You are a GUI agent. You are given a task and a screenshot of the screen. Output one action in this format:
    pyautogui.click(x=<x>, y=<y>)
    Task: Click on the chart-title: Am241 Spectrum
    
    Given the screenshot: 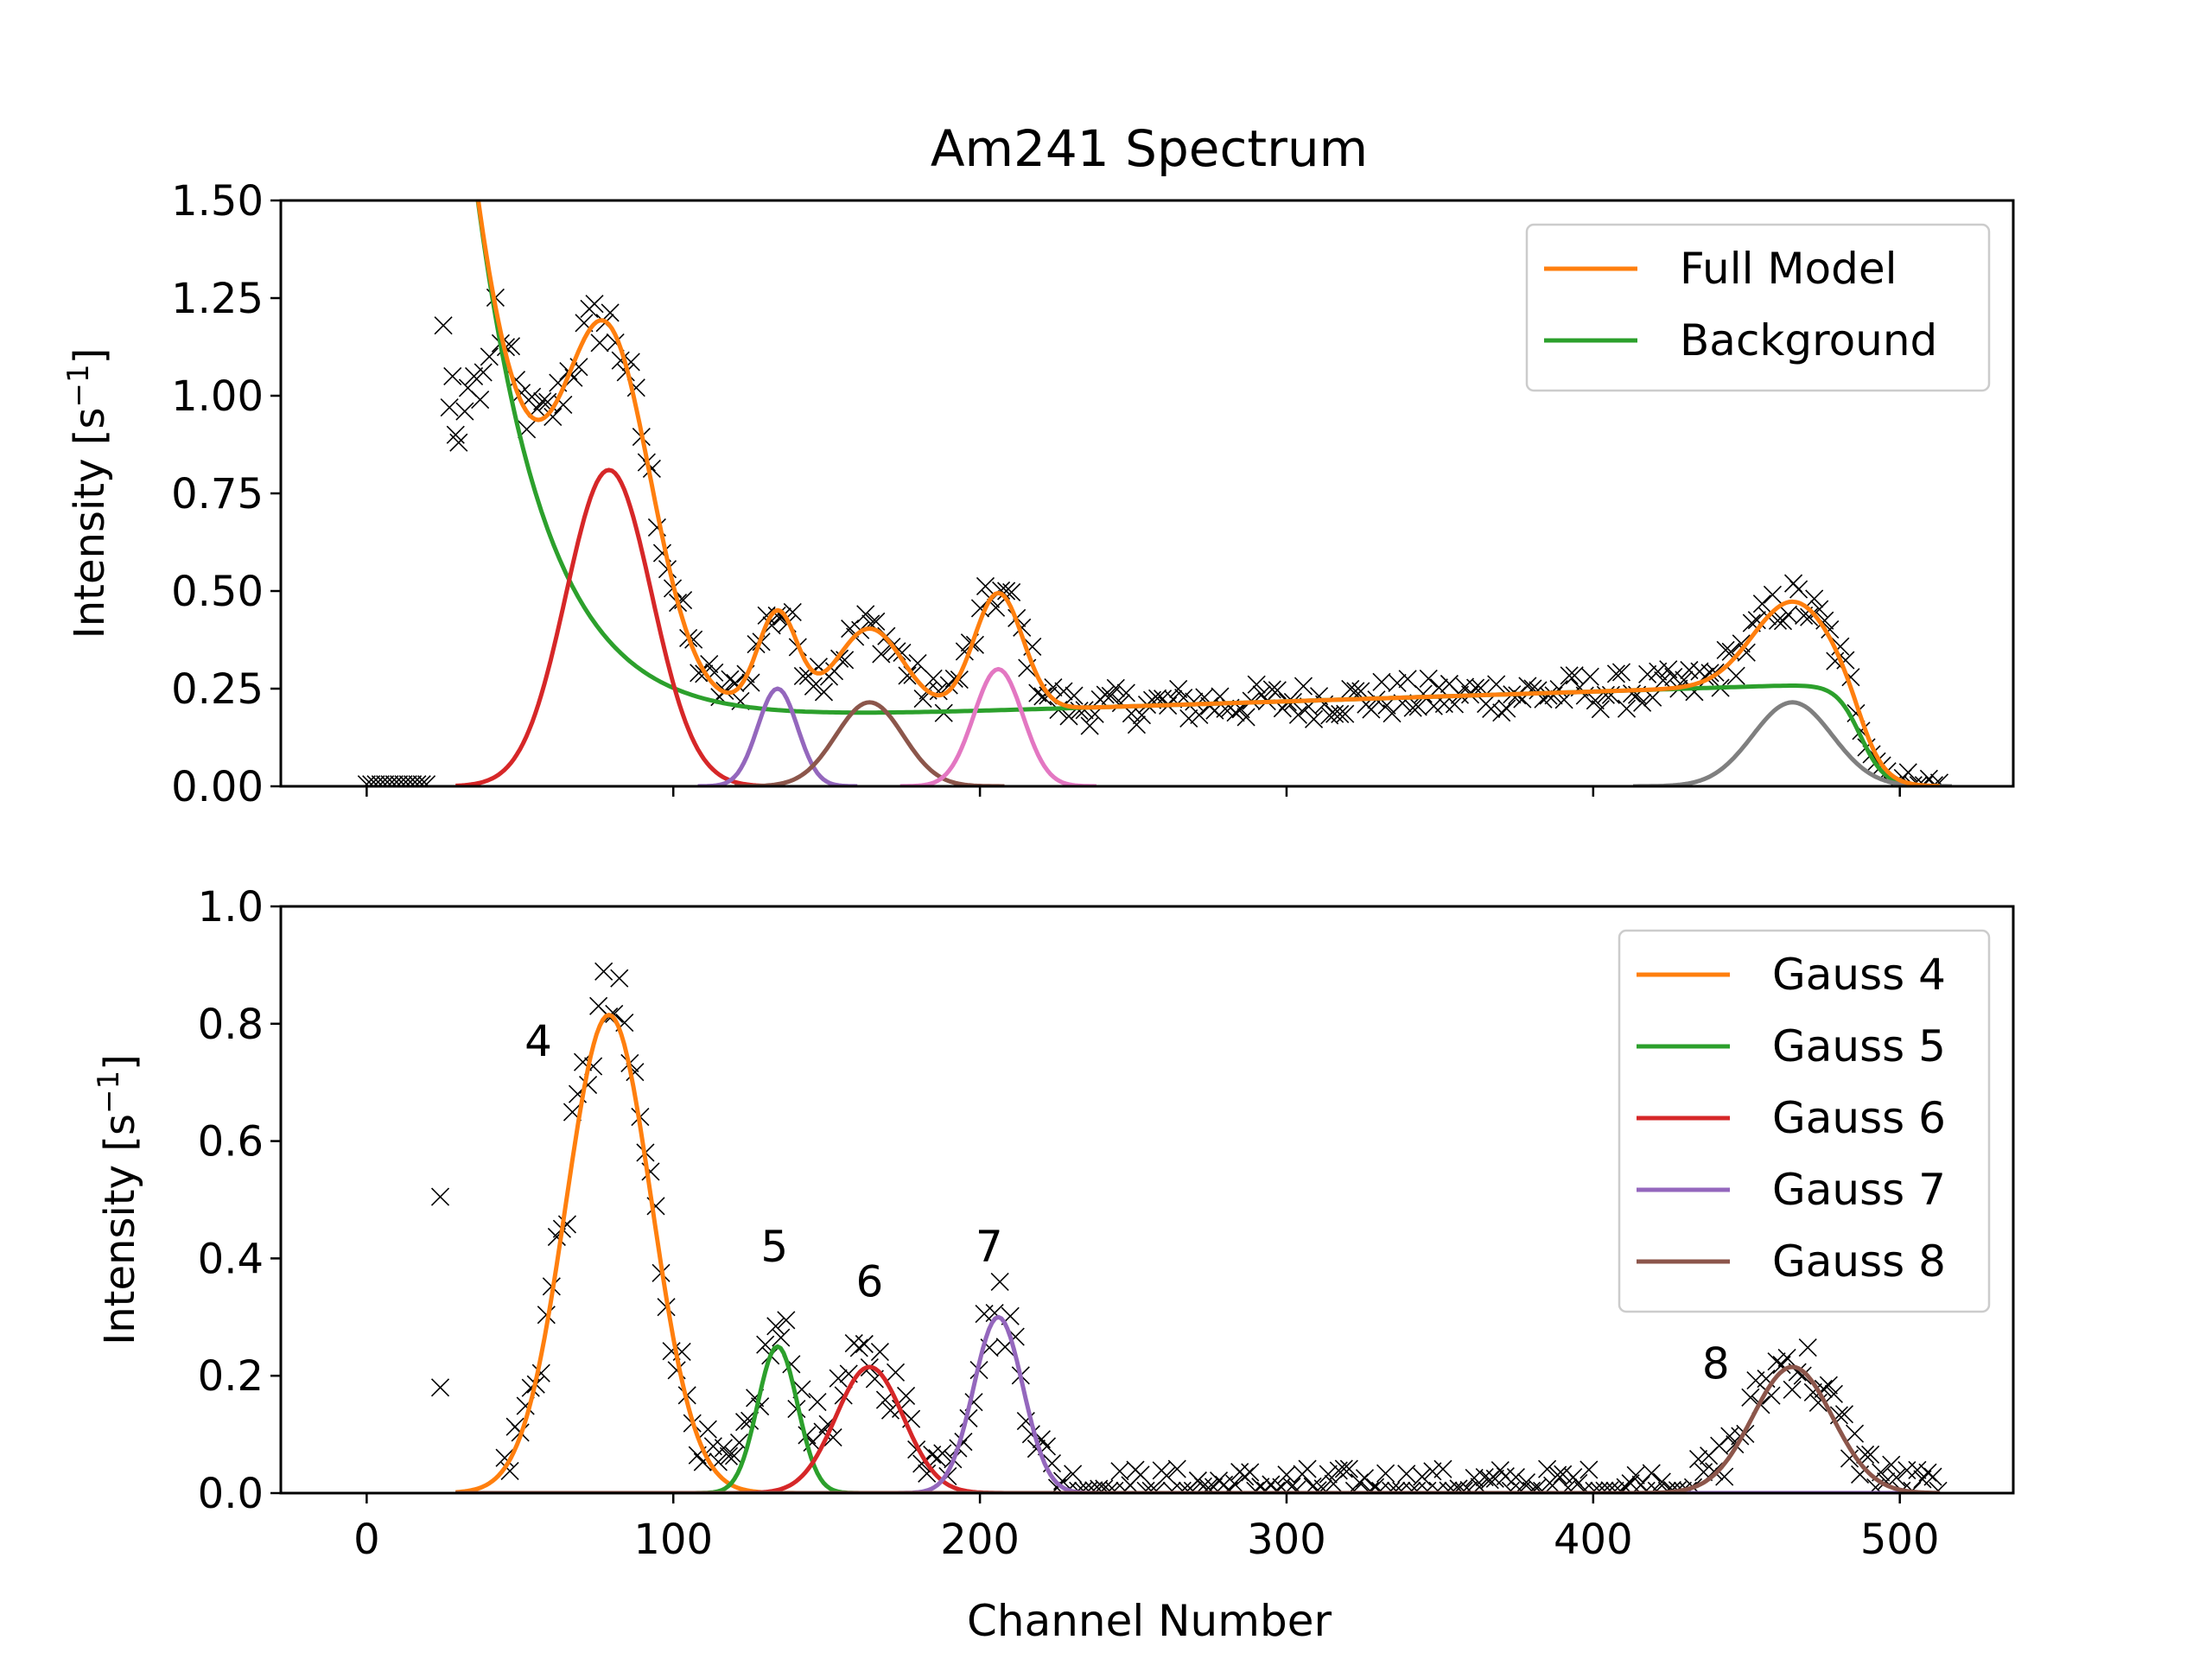 What is the action you would take?
    pyautogui.click(x=1149, y=148)
    